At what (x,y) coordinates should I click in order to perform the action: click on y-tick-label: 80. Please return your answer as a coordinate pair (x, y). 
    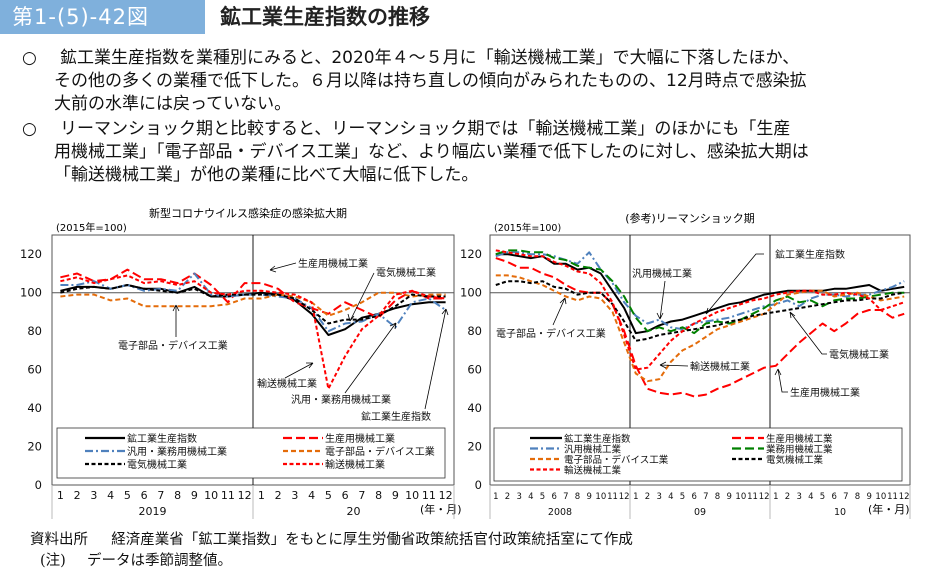
    Looking at the image, I should click on (474, 331).